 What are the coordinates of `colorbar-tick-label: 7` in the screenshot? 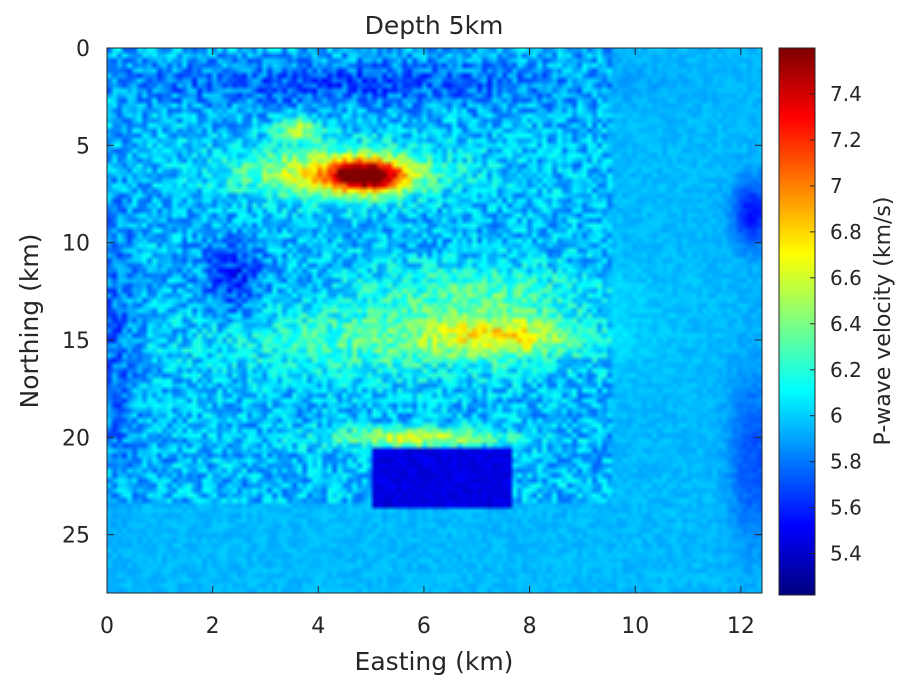 It's located at (836, 186).